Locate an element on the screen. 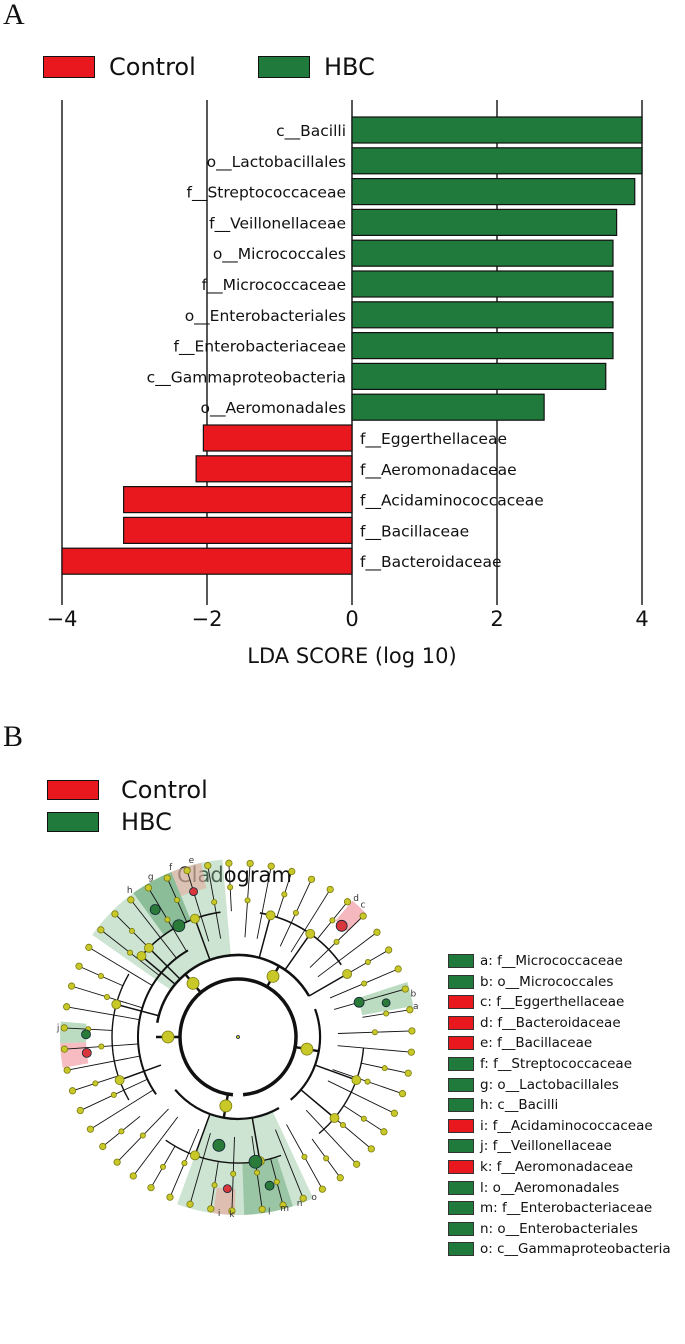 Image resolution: width=685 pixels, height=1344 pixels. cladogram-key-label: j: f__Veillonellaceae is located at coordinates (546, 1146).